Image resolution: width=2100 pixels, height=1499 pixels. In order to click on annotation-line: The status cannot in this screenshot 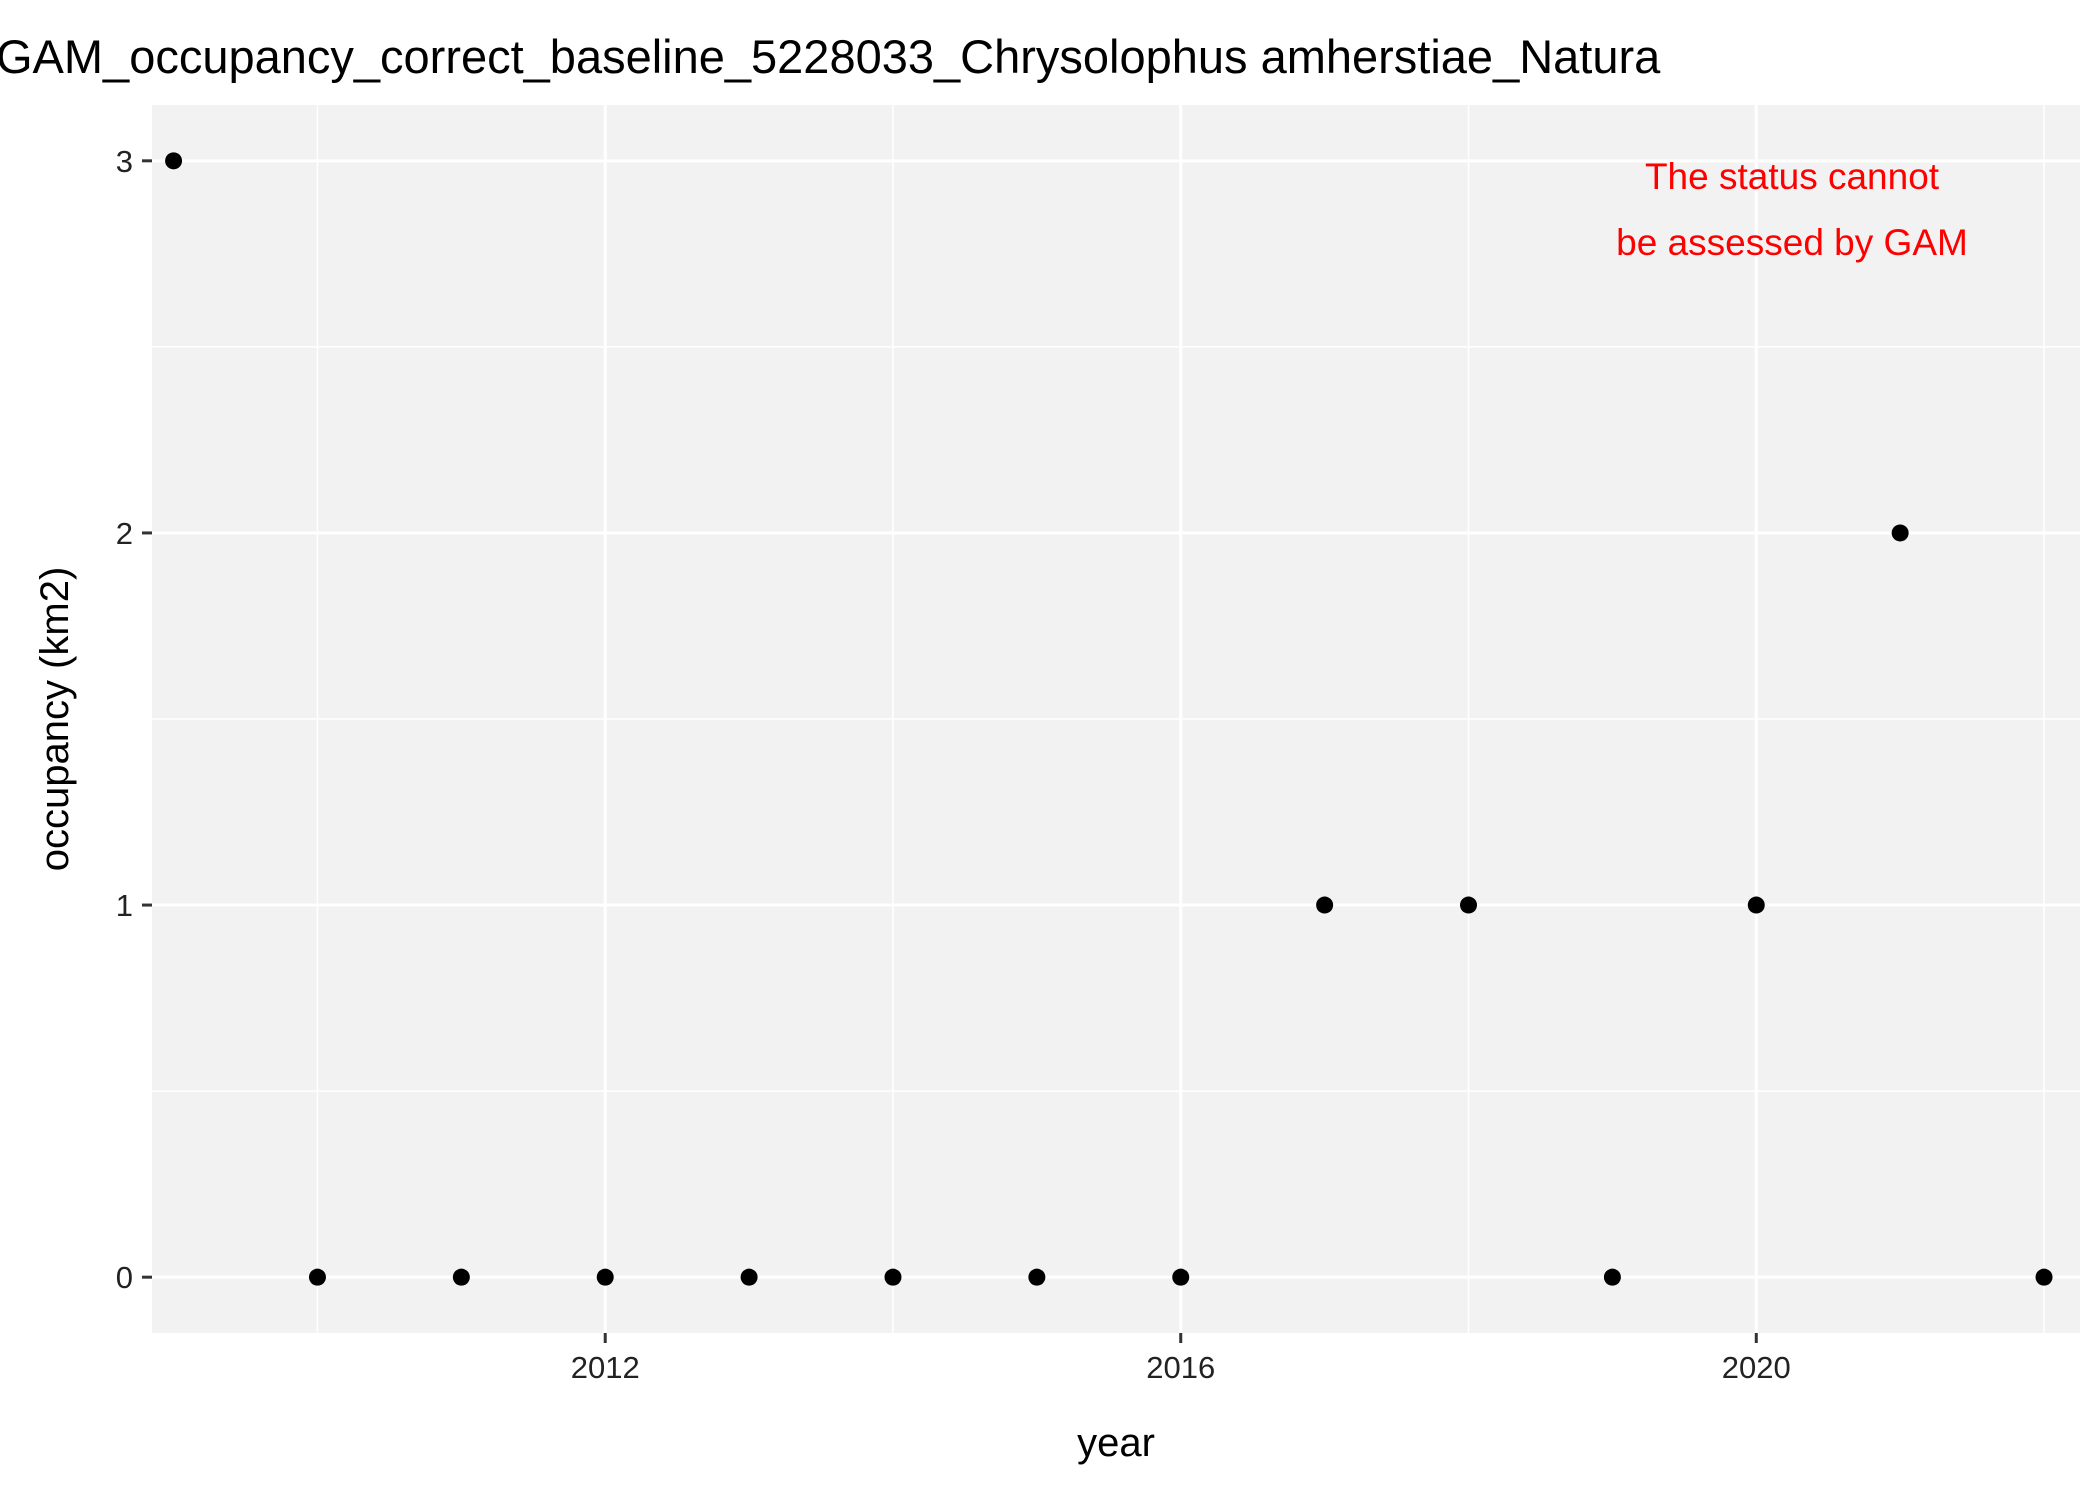, I will do `click(1792, 176)`.